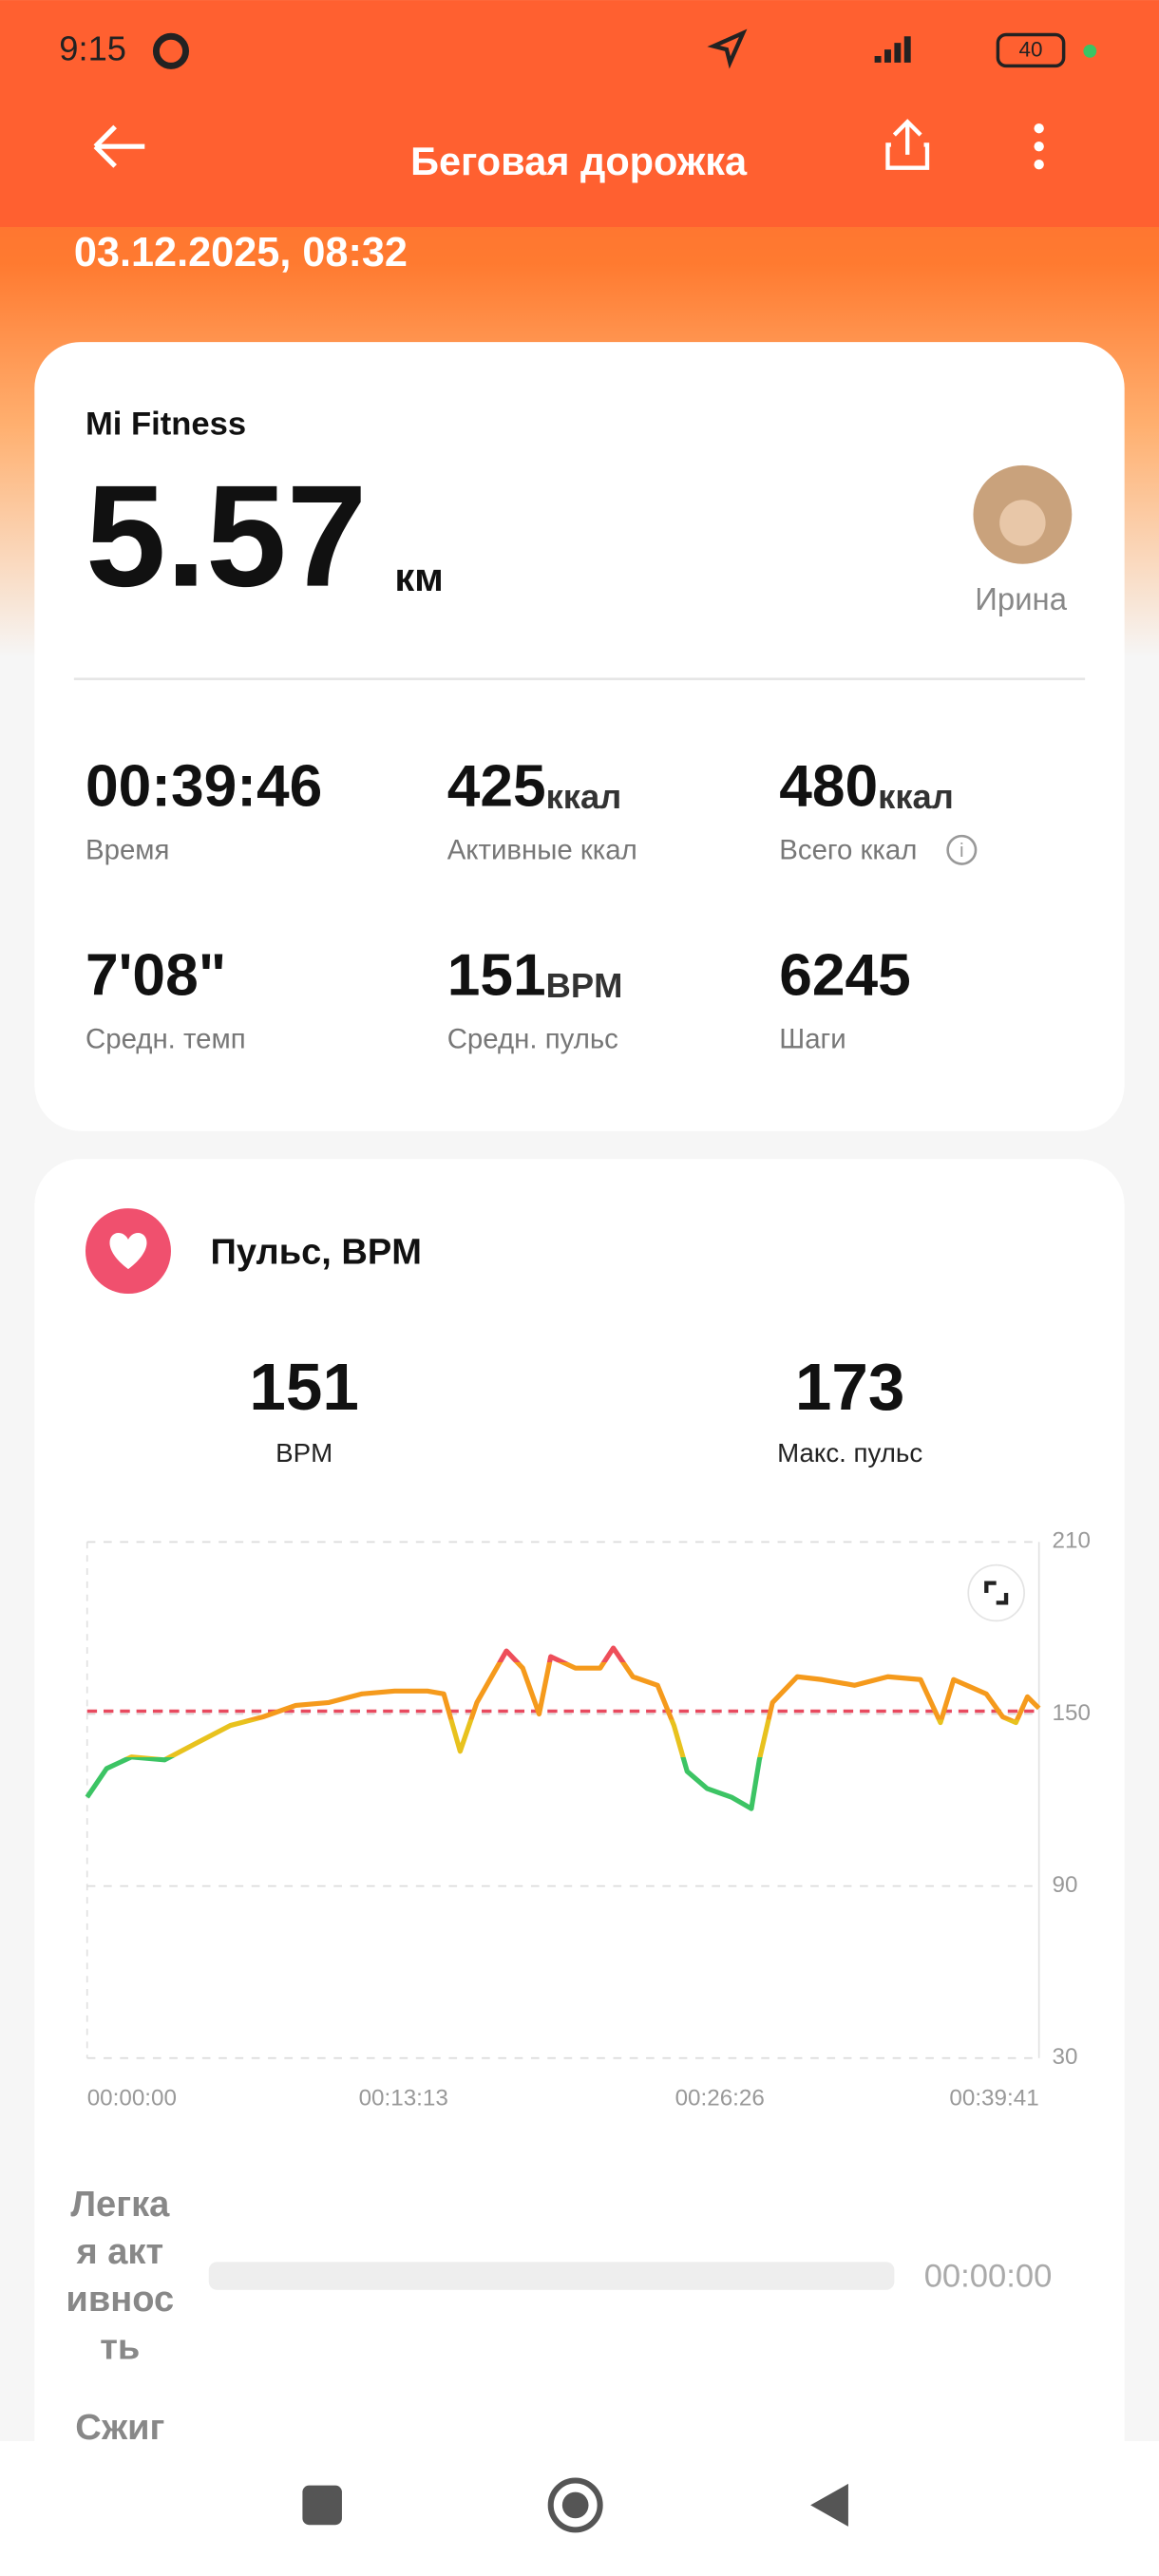  Describe the element at coordinates (304, 1453) in the screenshot. I see `avg-pulse-label: BPM` at that location.